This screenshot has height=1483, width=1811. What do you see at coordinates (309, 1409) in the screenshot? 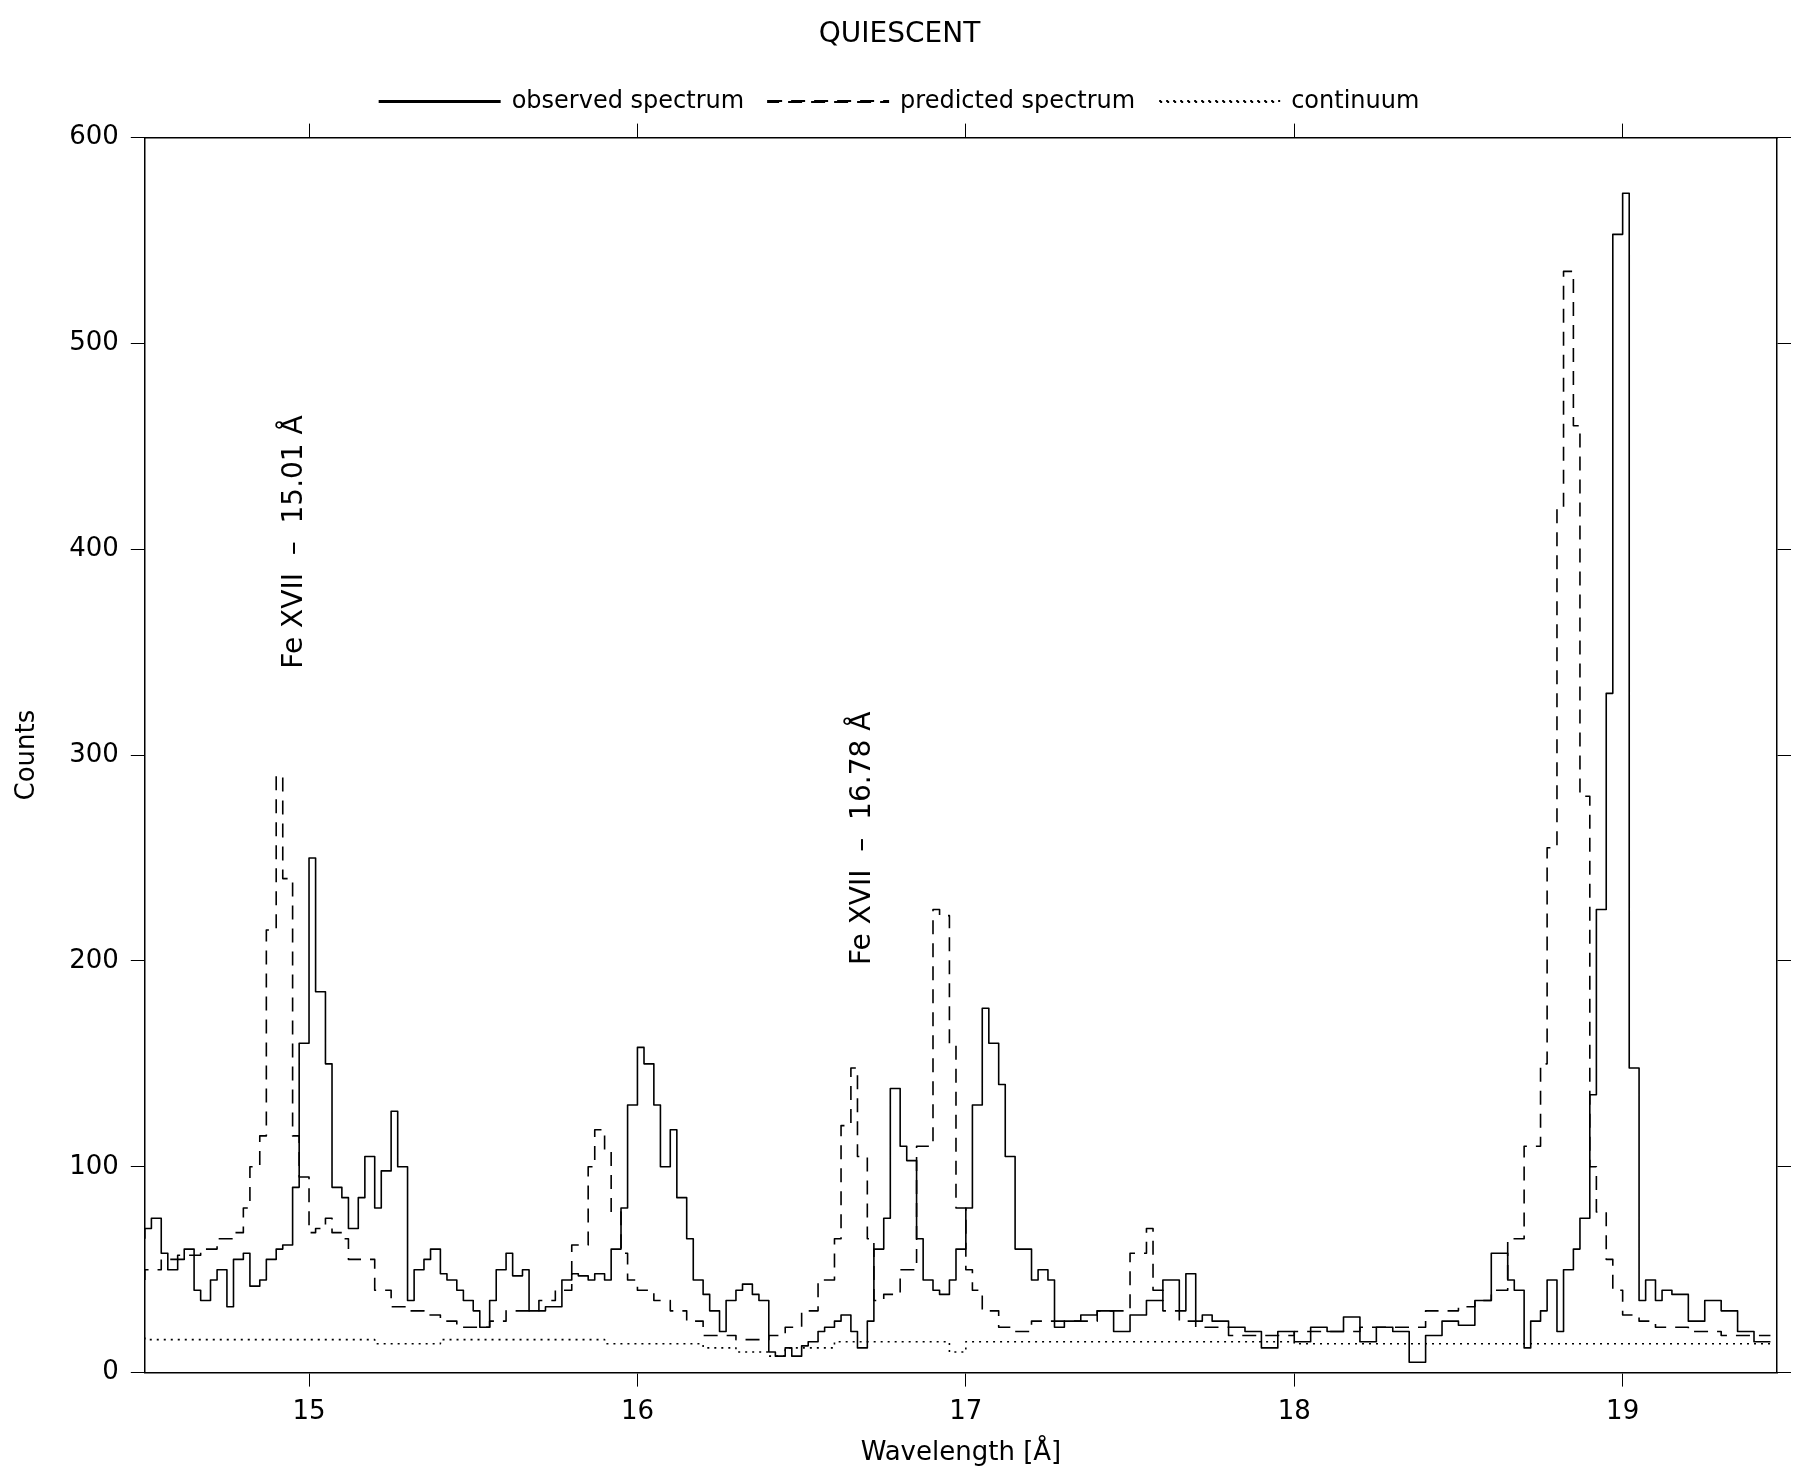
I see `x-tick-label: 15` at bounding box center [309, 1409].